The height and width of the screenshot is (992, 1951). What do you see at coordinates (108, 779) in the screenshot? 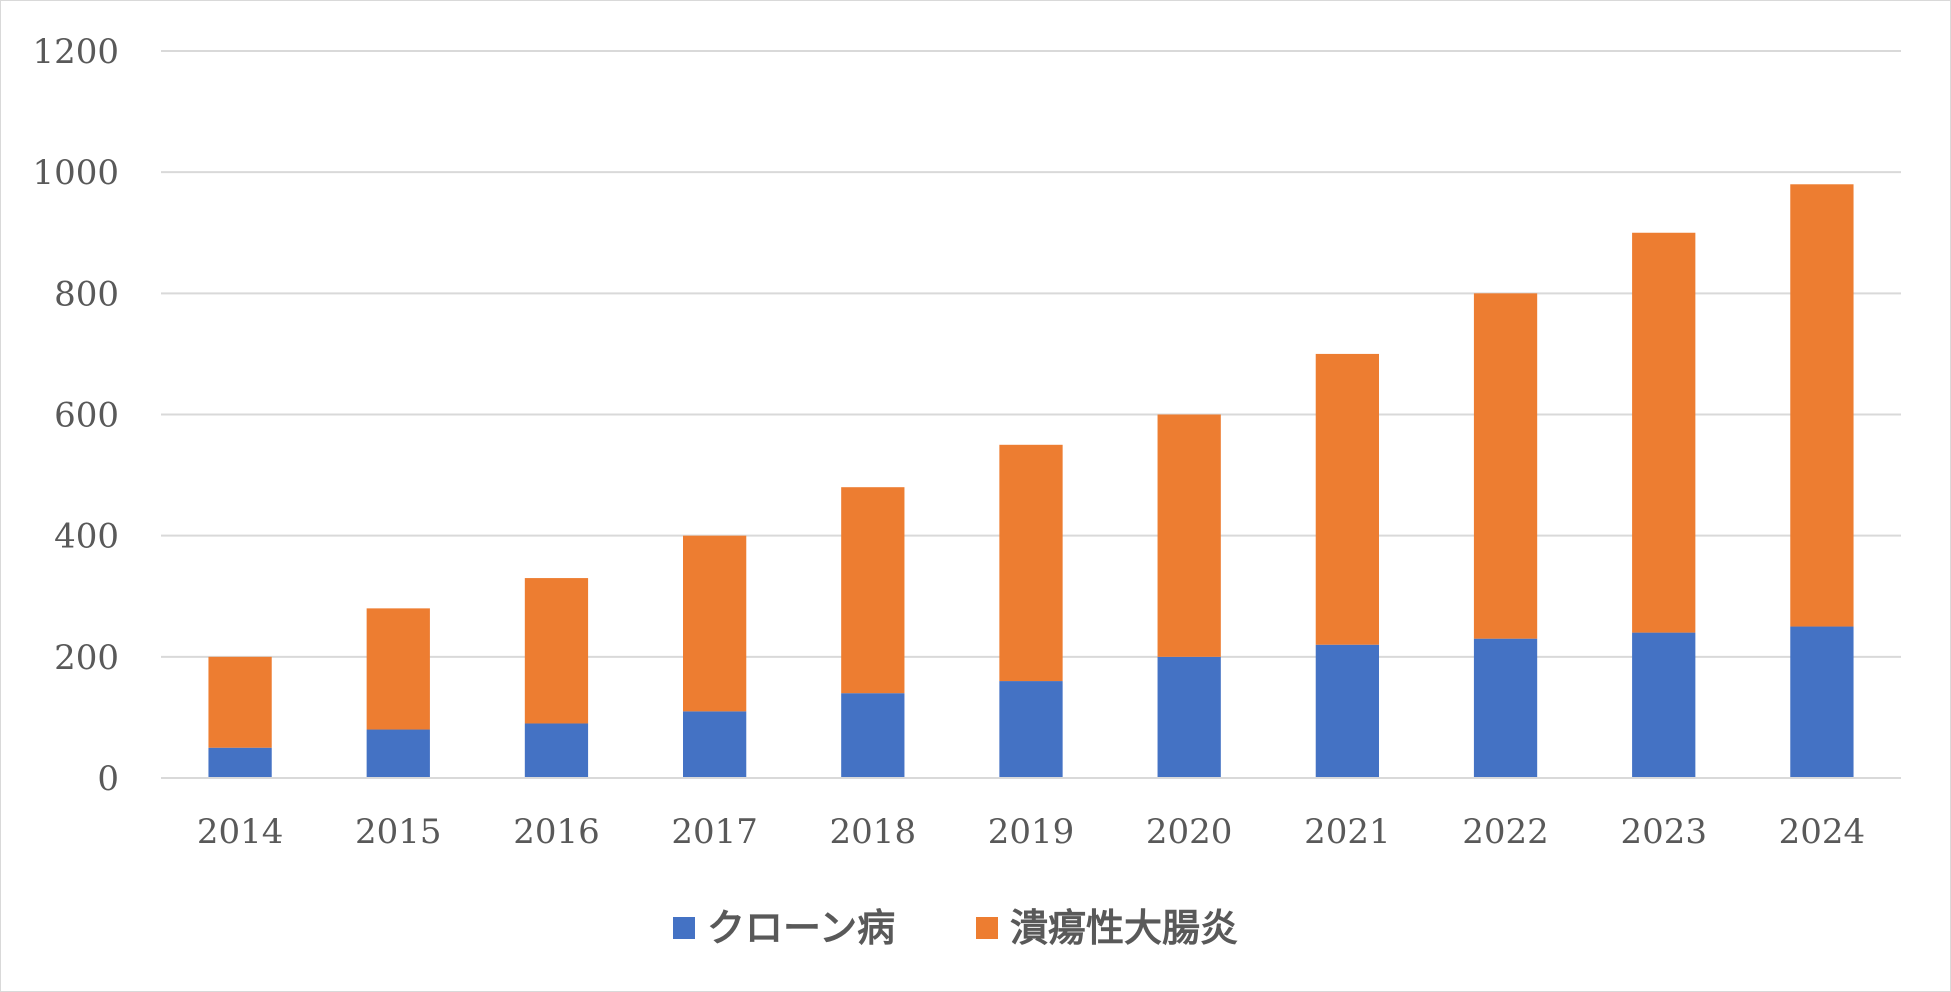
I see `y-tick-label: 0` at bounding box center [108, 779].